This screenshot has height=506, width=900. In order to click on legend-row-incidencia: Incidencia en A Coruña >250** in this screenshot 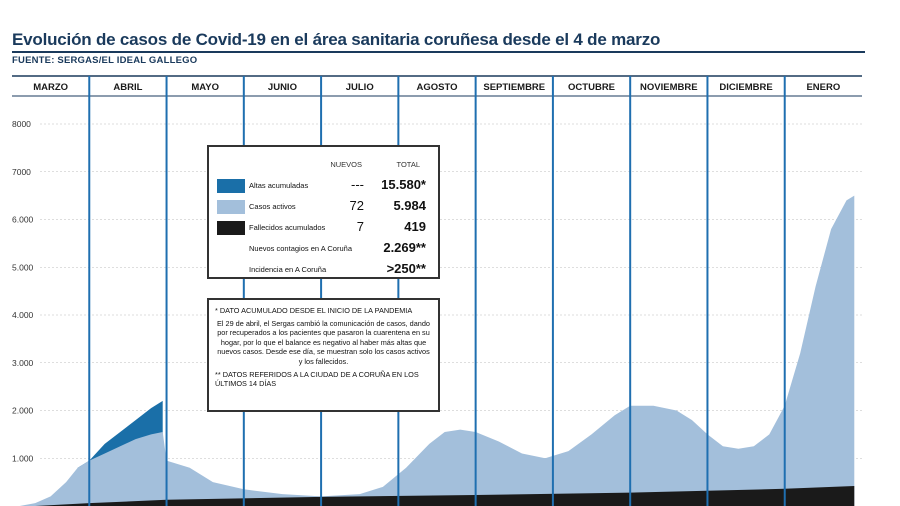, I will do `click(323, 269)`.